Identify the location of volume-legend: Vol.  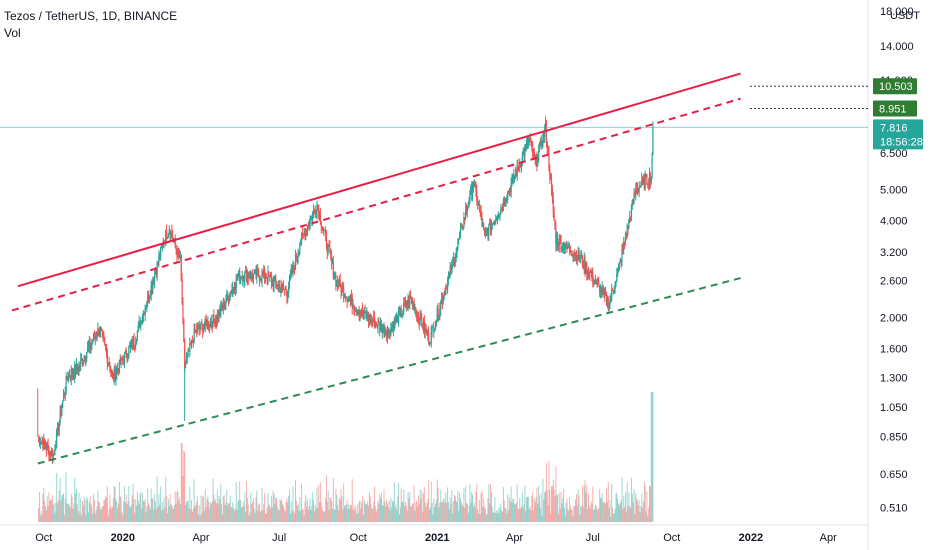
(12, 33).